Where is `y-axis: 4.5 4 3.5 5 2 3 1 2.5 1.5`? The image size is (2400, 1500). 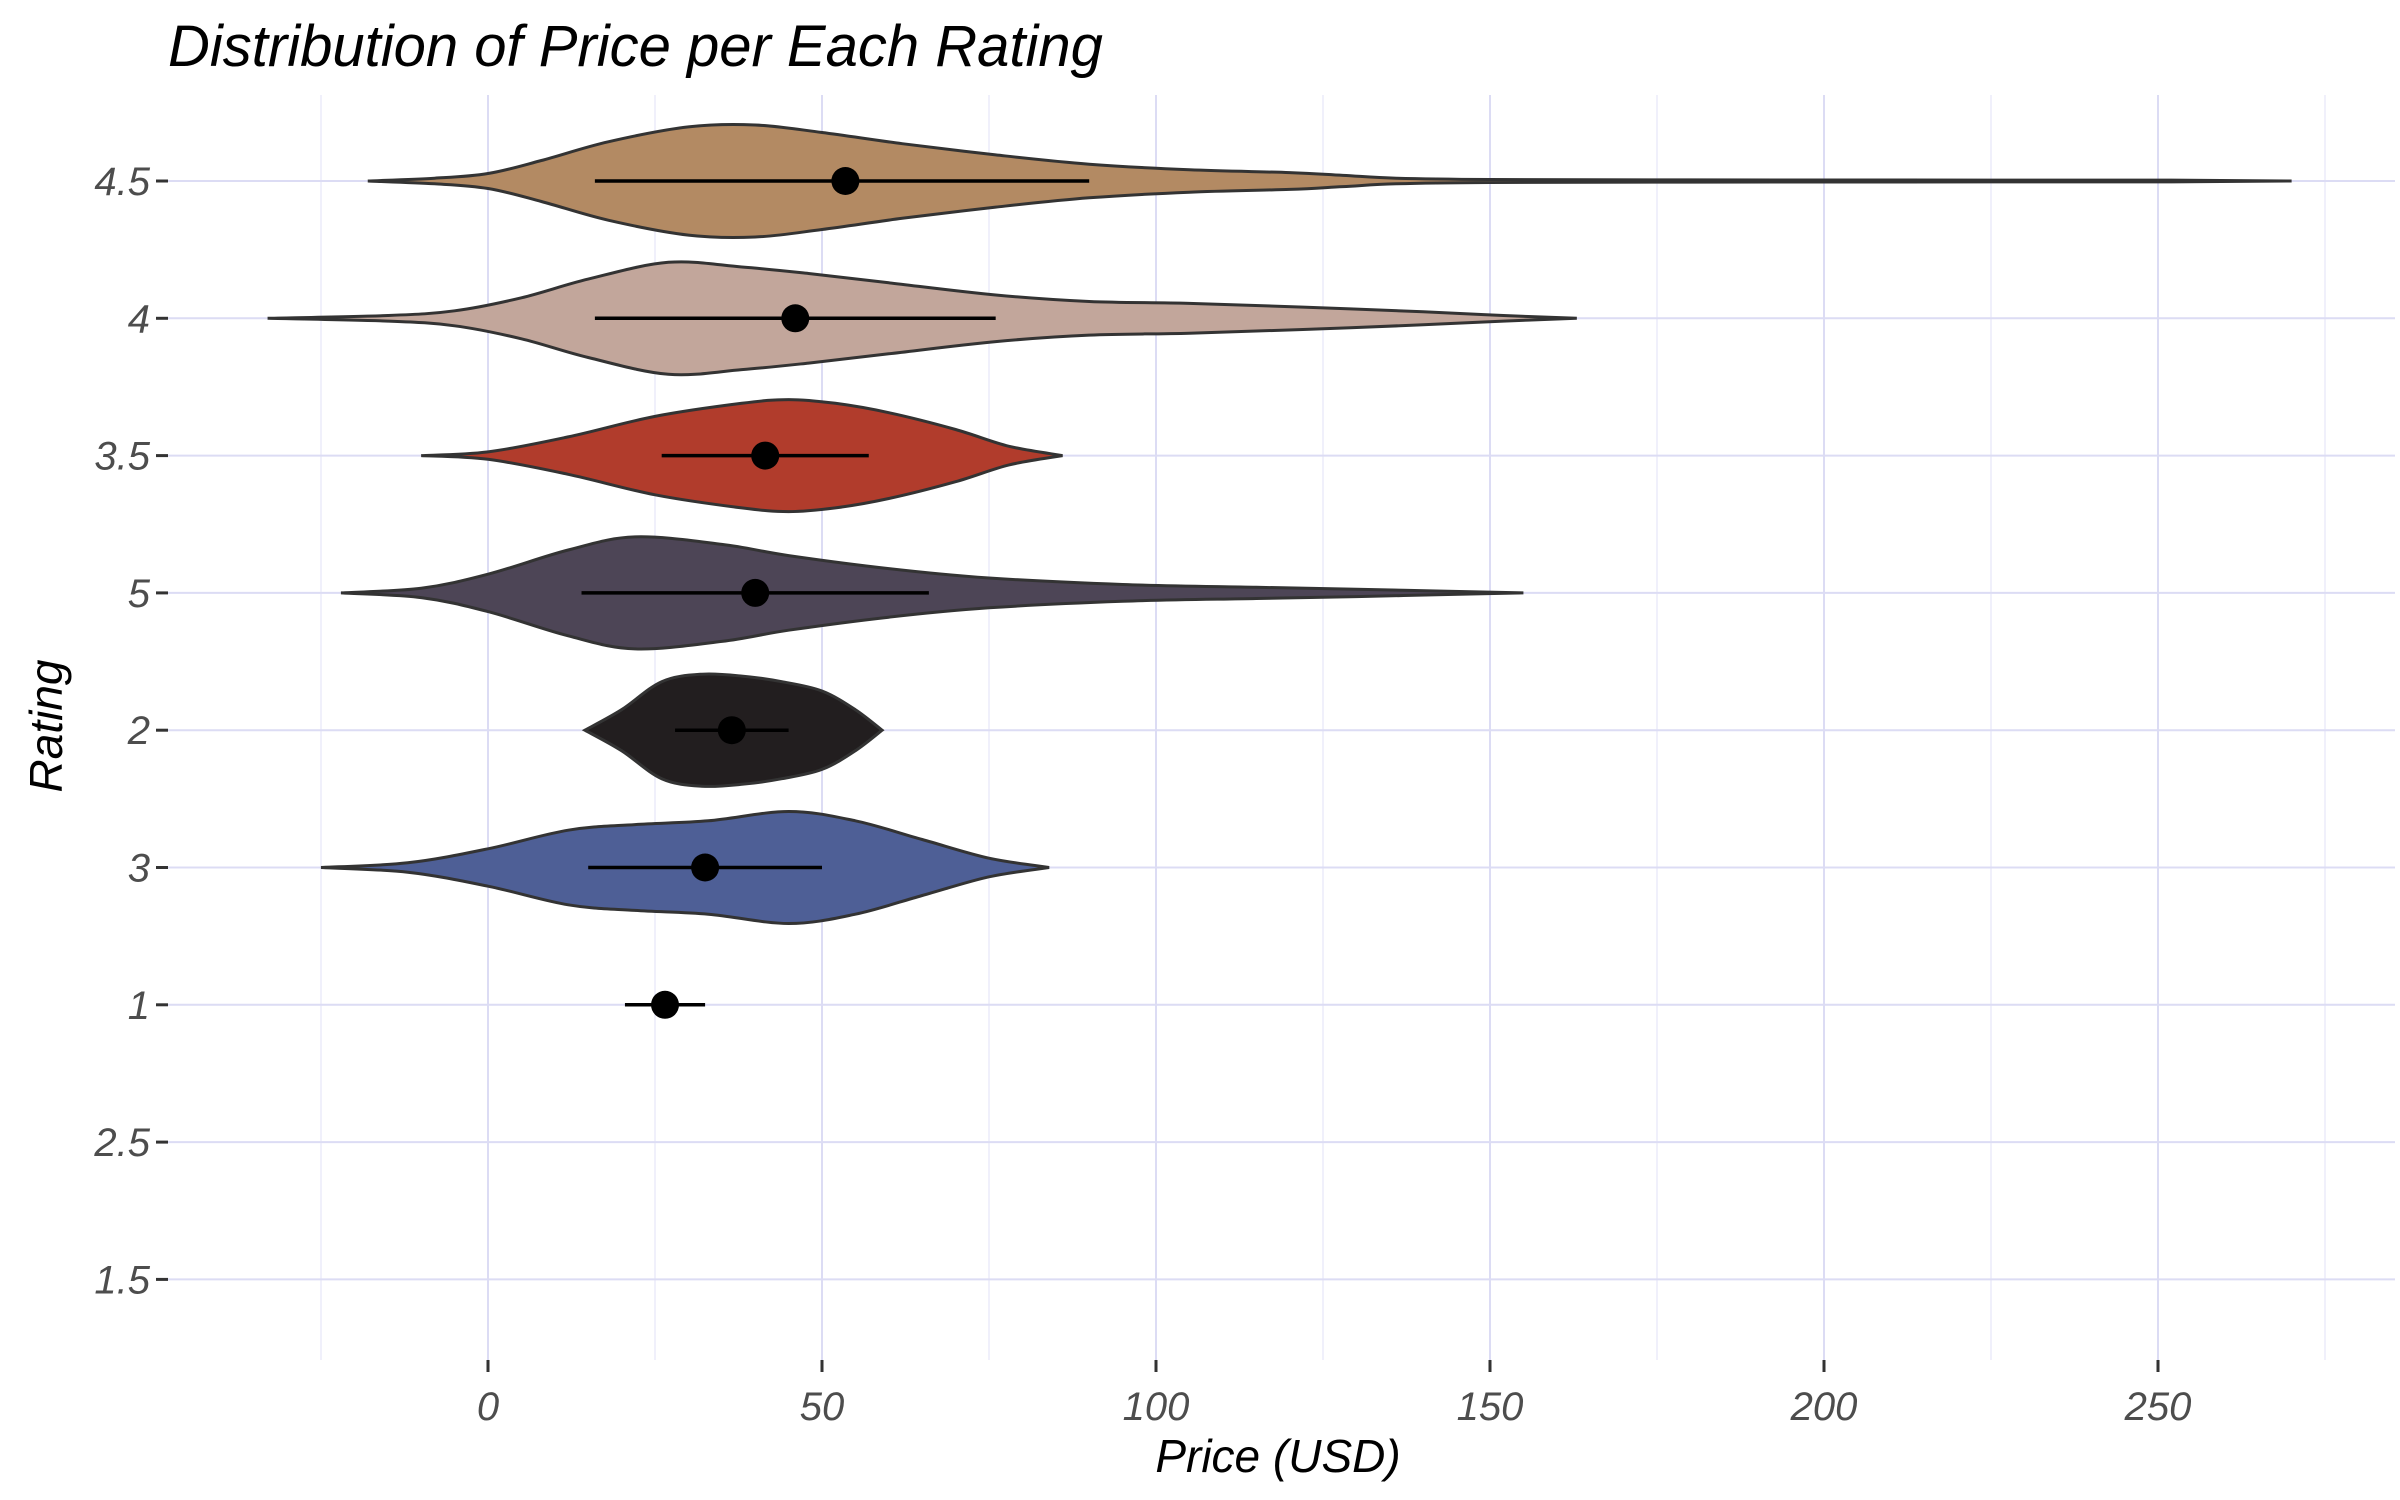 y-axis: 4.5 4 3.5 5 2 3 1 2.5 1.5 is located at coordinates (130, 731).